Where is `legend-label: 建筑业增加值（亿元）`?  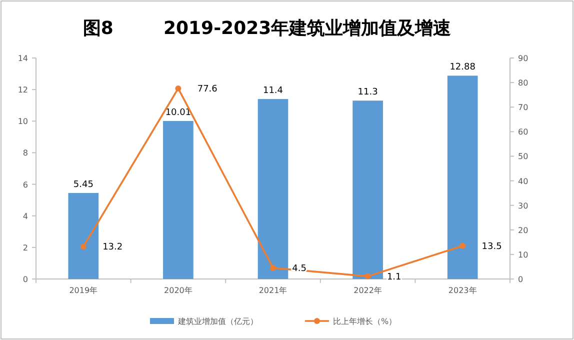
legend-label: 建筑业增加值（亿元） is located at coordinates (217, 321).